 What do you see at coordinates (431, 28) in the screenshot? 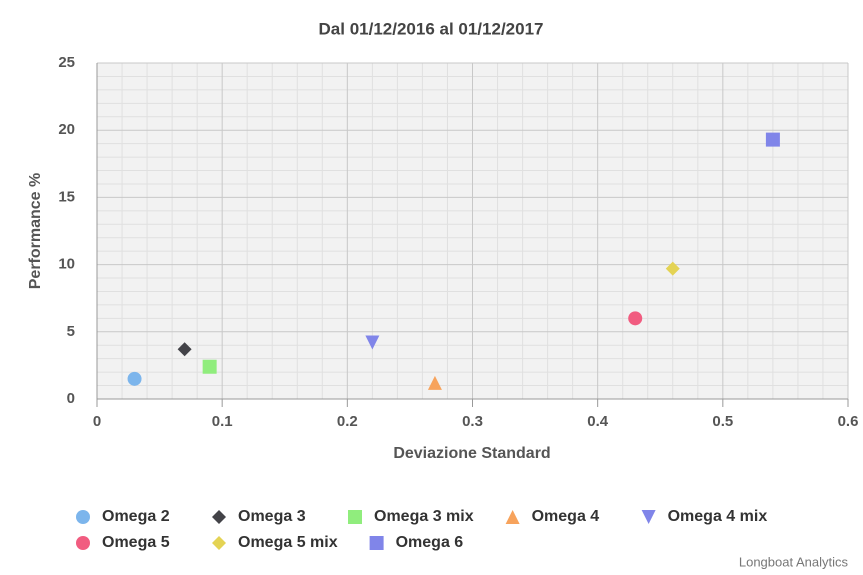
I see `chart-title: Dal 01/12/2016 al 01/12/2017` at bounding box center [431, 28].